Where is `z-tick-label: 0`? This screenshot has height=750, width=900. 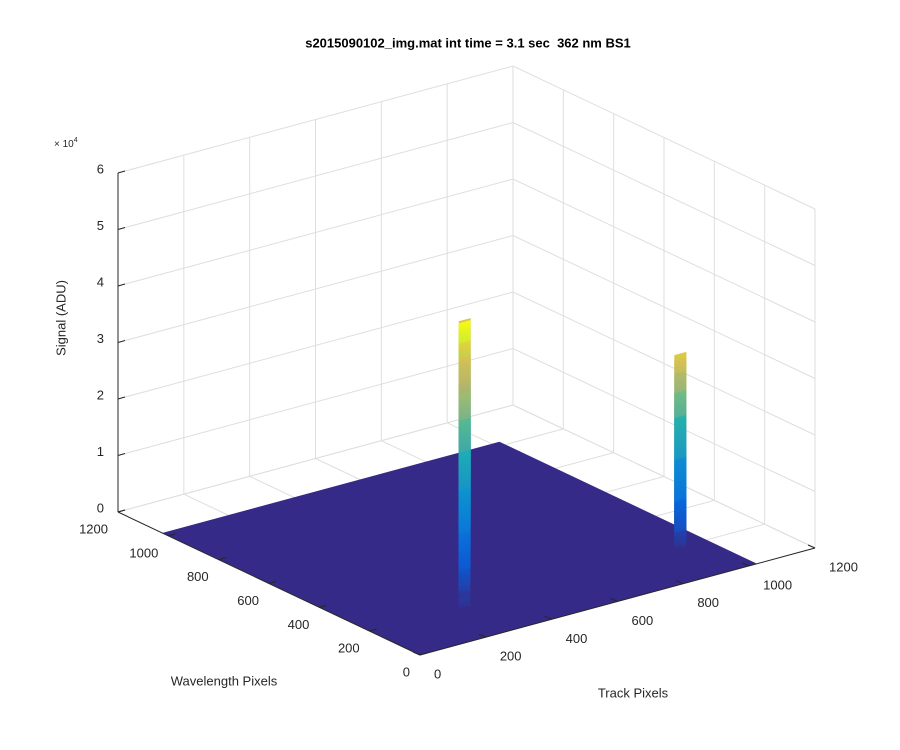 z-tick-label: 0 is located at coordinates (100, 507).